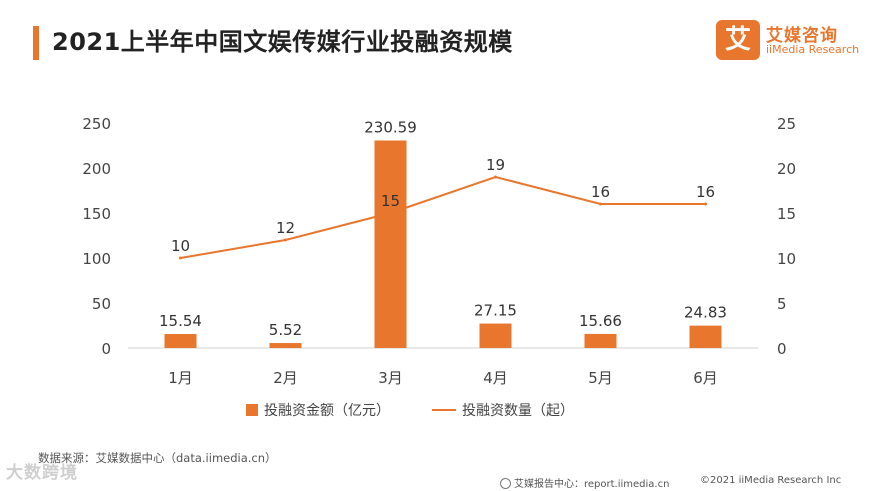 Image resolution: width=873 pixels, height=491 pixels. Describe the element at coordinates (285, 228) in the screenshot. I see `line-data-label: 12` at that location.